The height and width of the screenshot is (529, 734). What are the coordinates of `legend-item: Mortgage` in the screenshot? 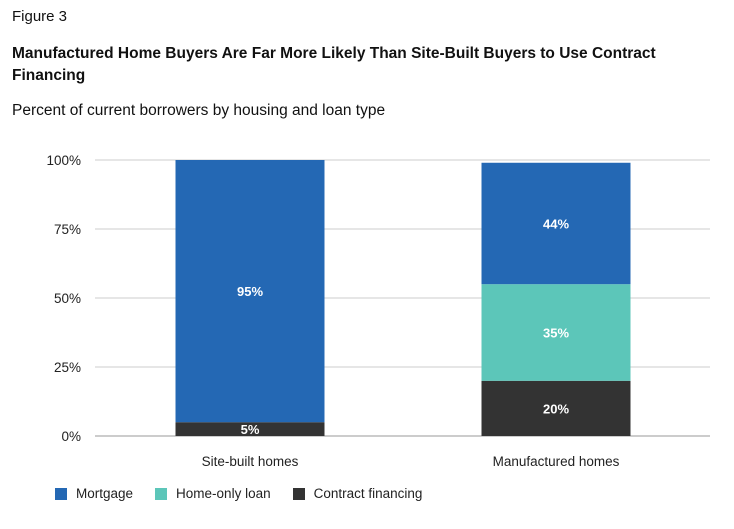 It's located at (94, 493).